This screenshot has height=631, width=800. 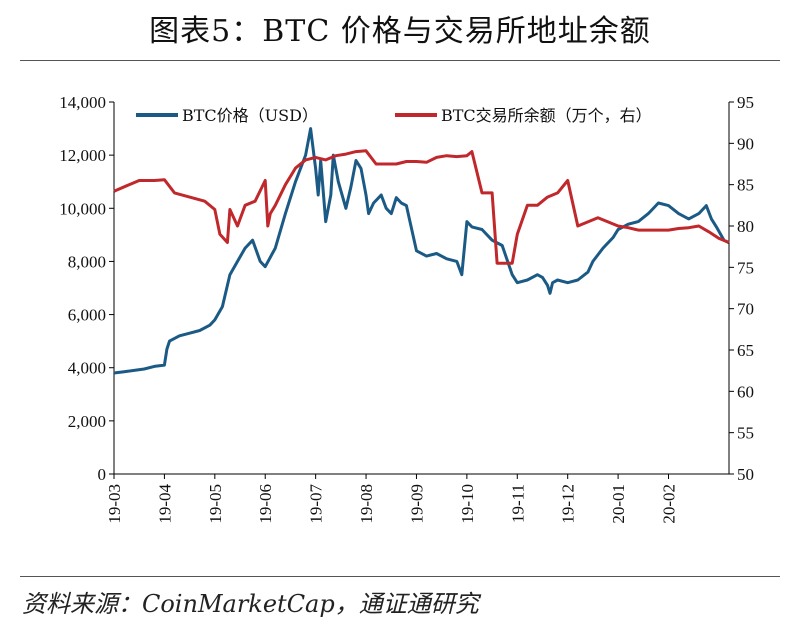 I want to click on x-tick-label: 20-01, so click(x=618, y=504).